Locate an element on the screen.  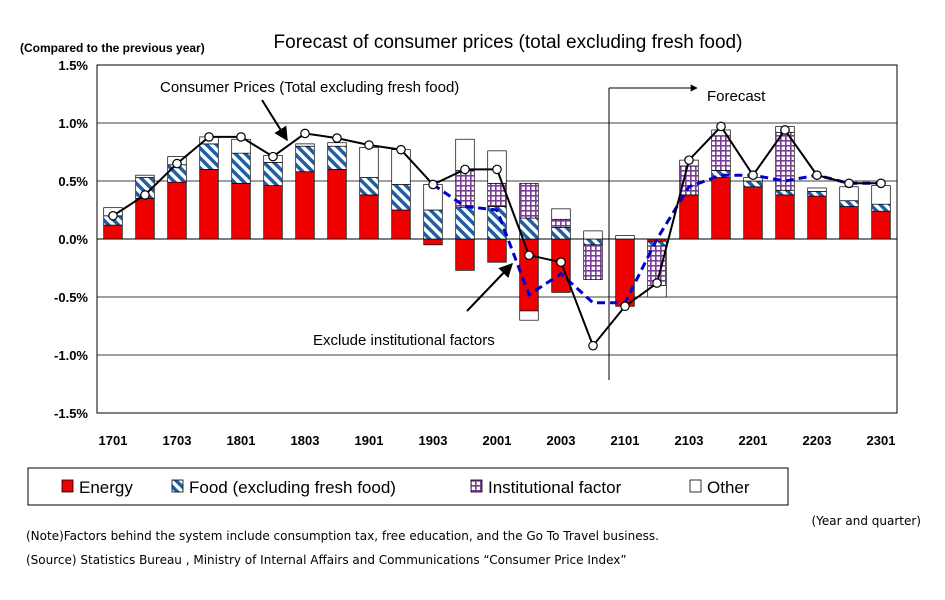
legend-box is located at coordinates (408, 486).